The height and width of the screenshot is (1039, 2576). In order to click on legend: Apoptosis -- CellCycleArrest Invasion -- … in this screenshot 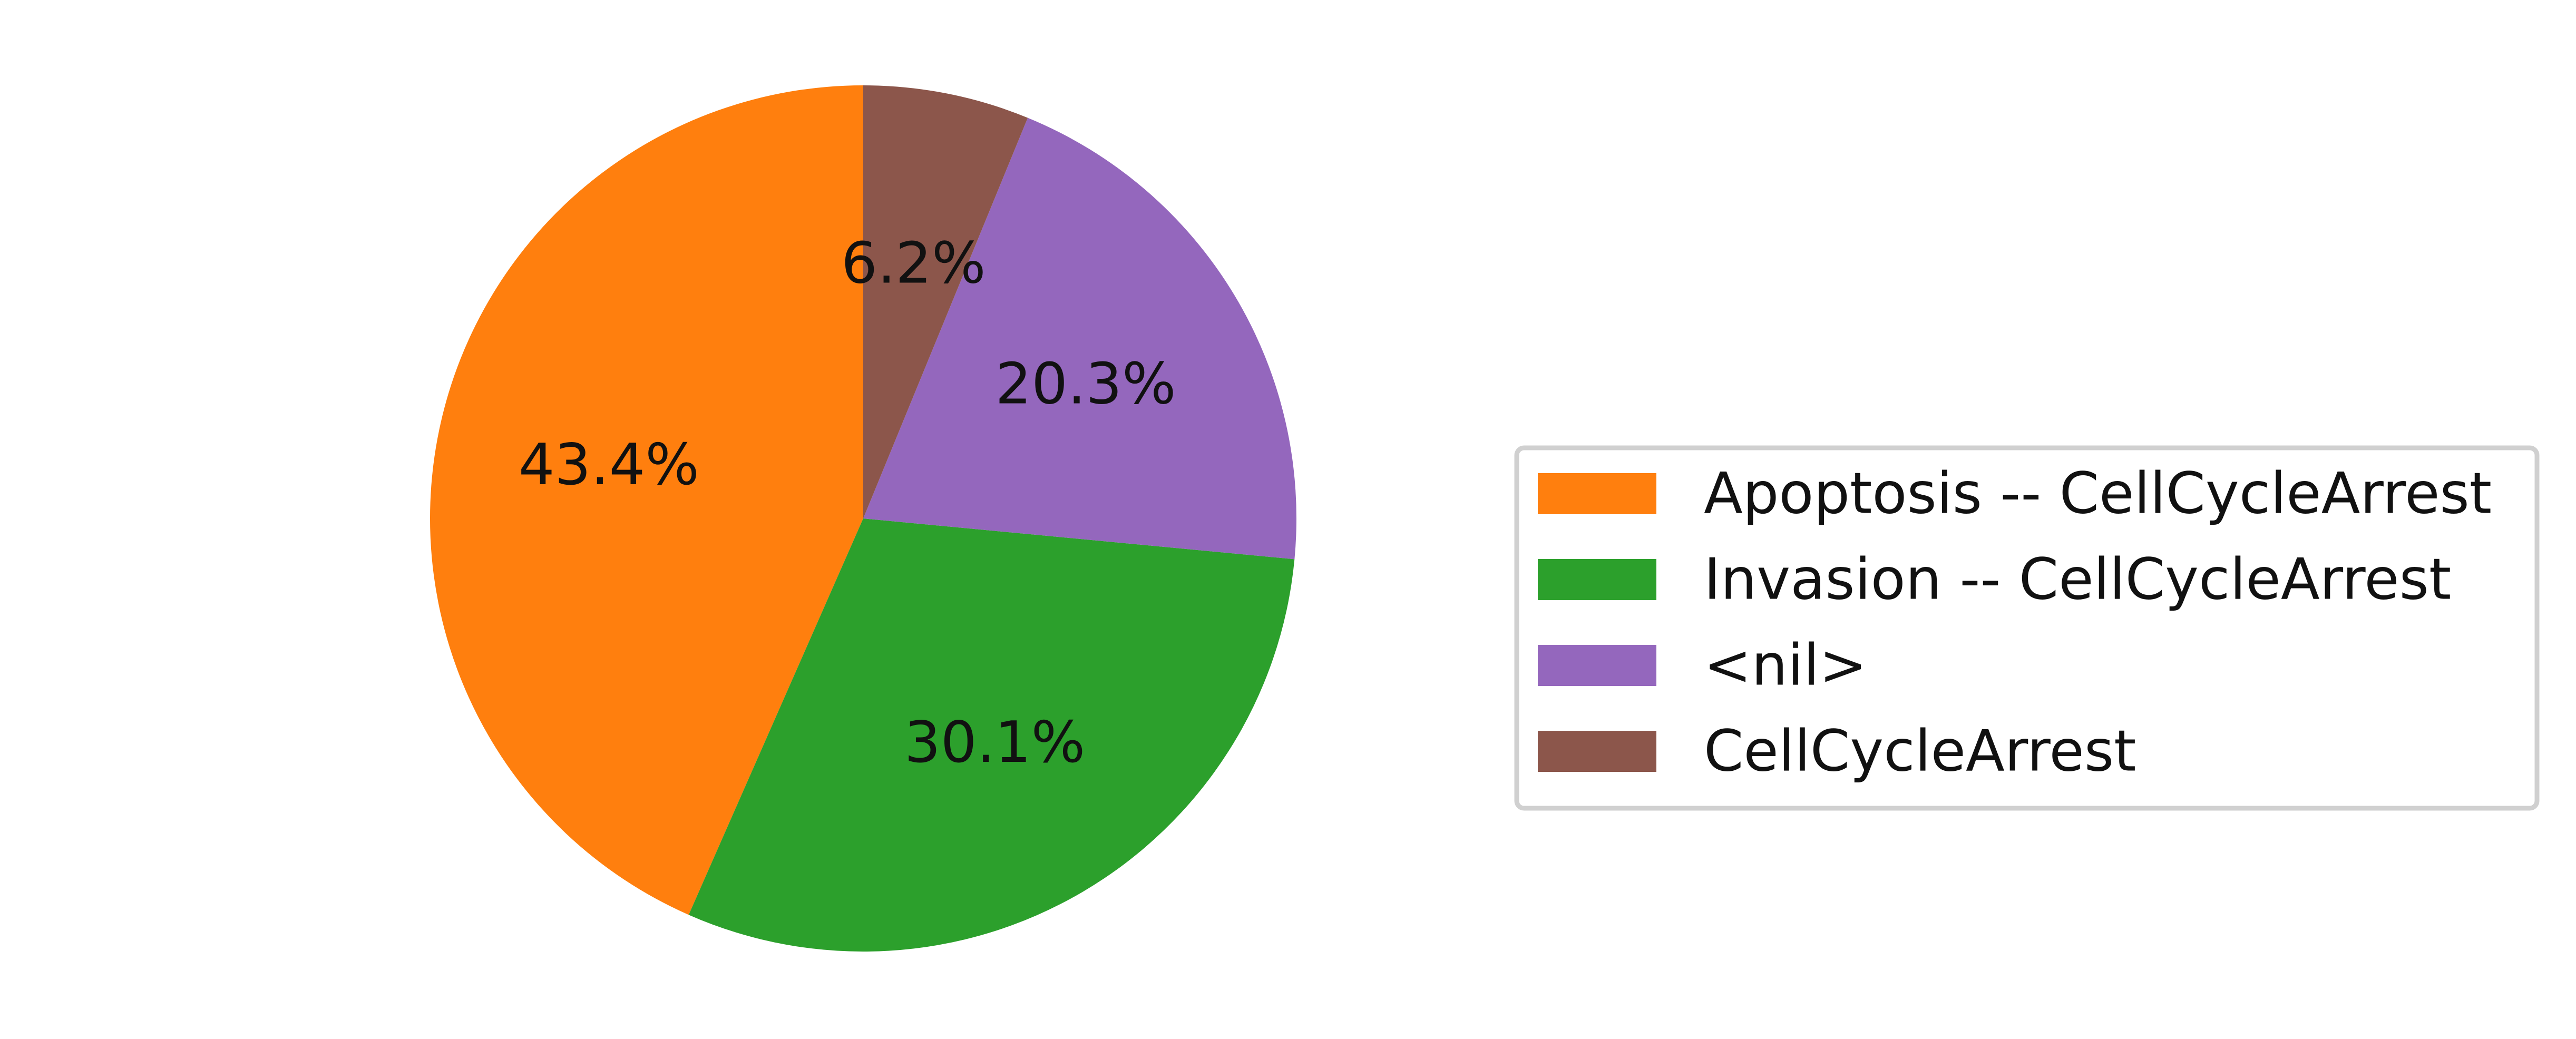, I will do `click(2027, 628)`.